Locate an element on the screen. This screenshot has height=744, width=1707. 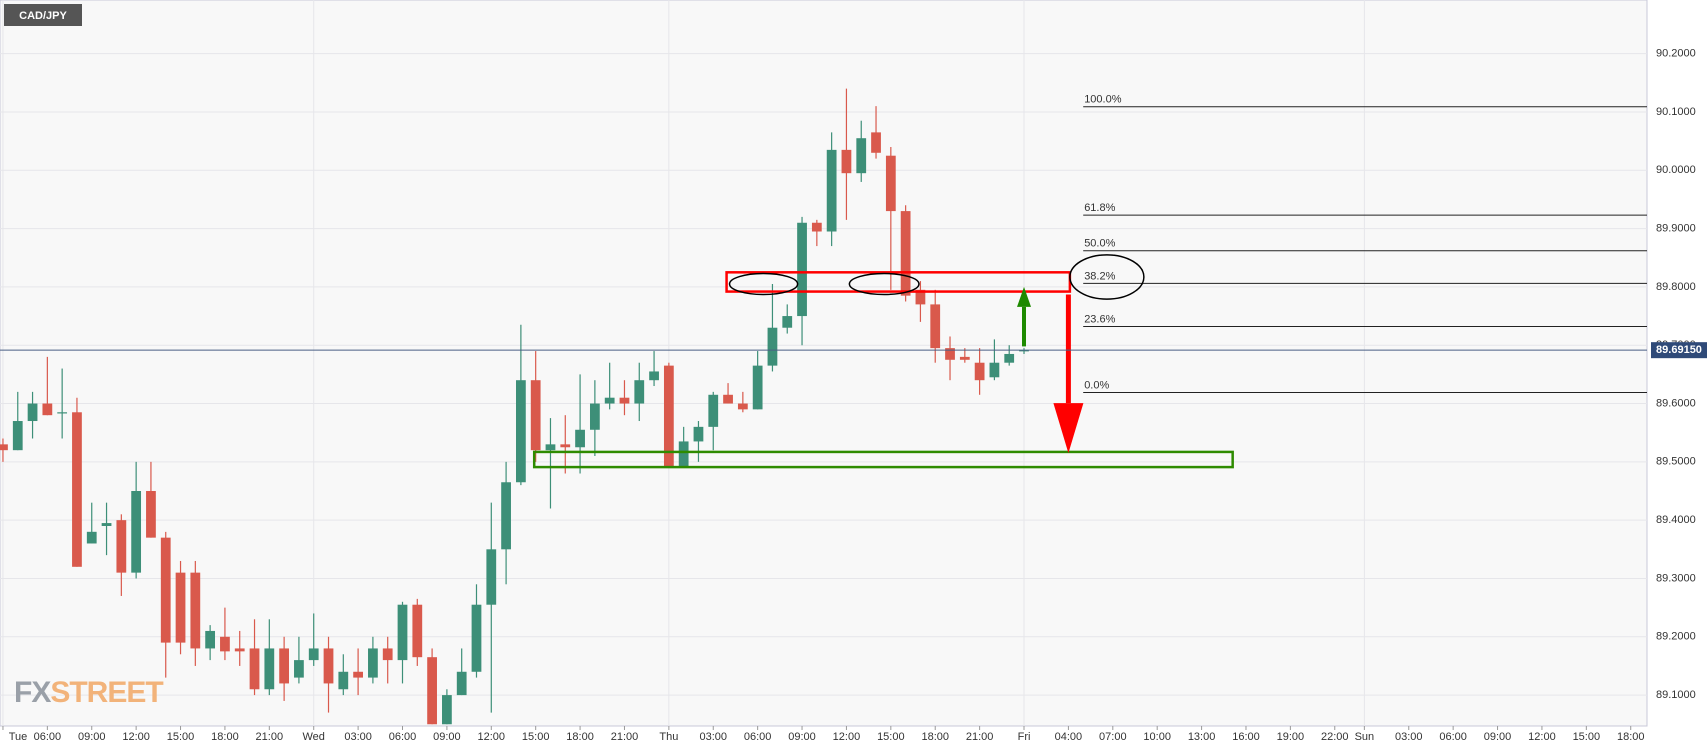
y-tick-label: 89.9000 is located at coordinates (1676, 228).